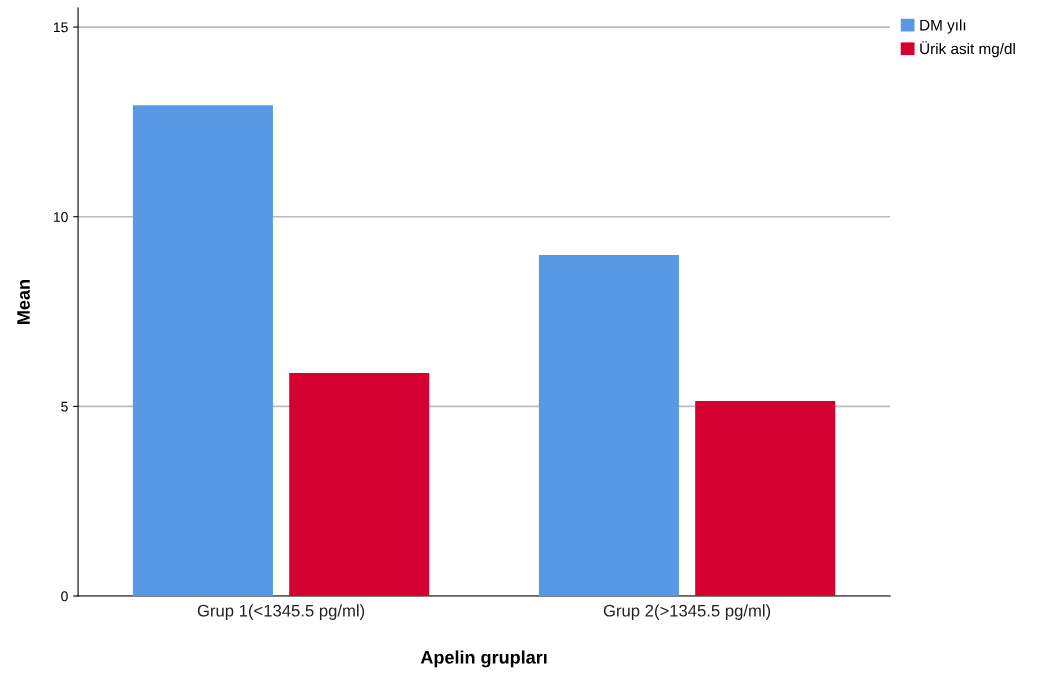 Image resolution: width=1041 pixels, height=675 pixels. Describe the element at coordinates (281, 612) in the screenshot. I see `x-tick-label: Grup 1(<1345.5 pg/ml)` at that location.